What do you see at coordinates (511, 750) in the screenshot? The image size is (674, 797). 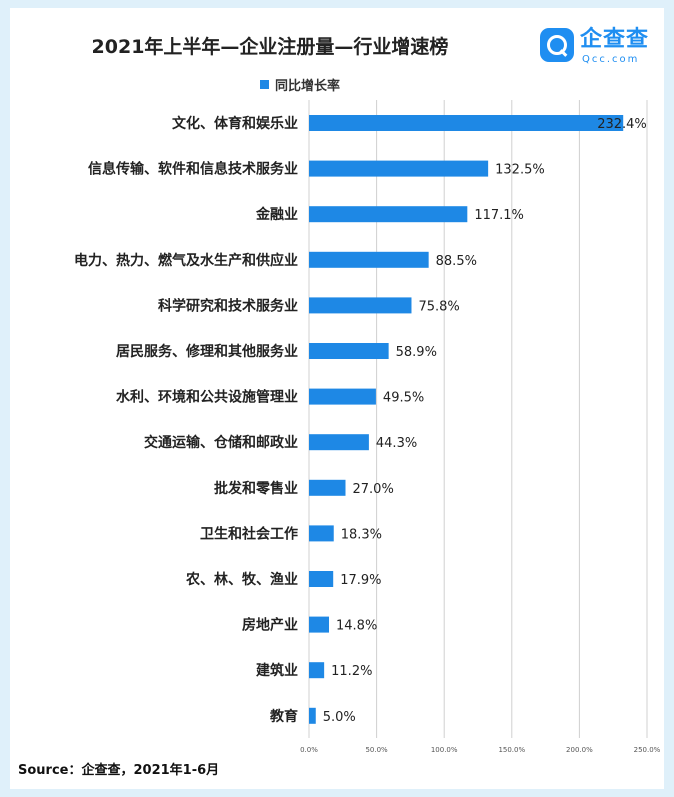 I see `x-tick-label: 150.0%` at bounding box center [511, 750].